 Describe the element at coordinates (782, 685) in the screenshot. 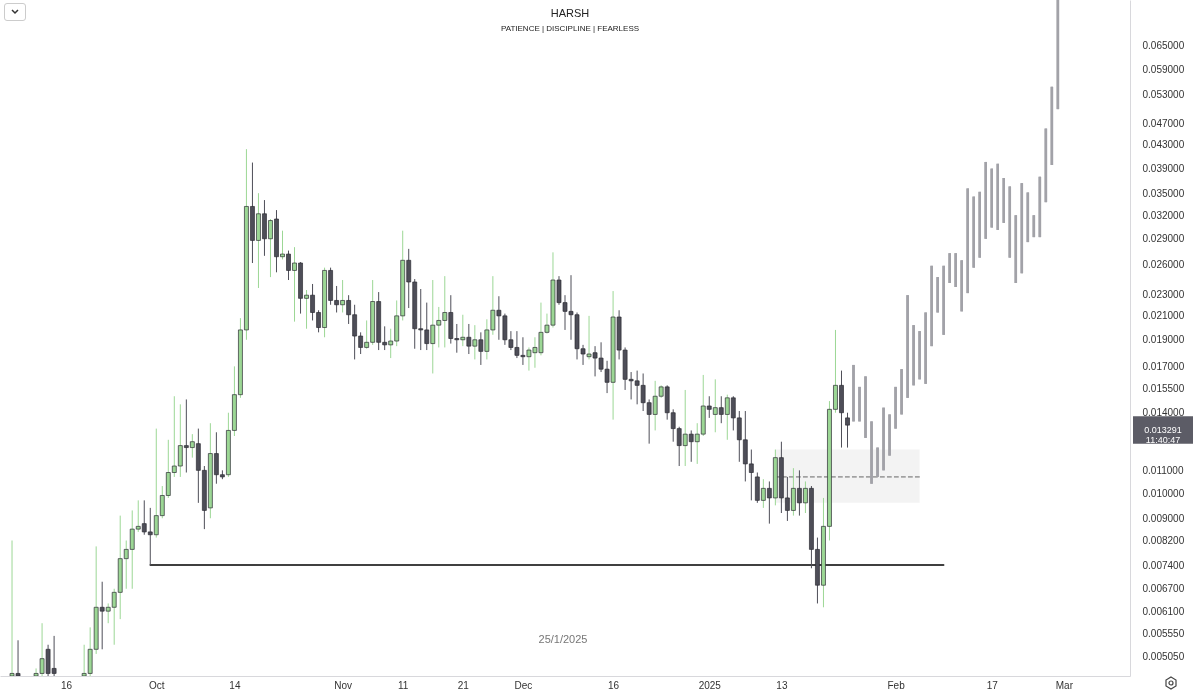

I see `x-tick-label: 13` at that location.